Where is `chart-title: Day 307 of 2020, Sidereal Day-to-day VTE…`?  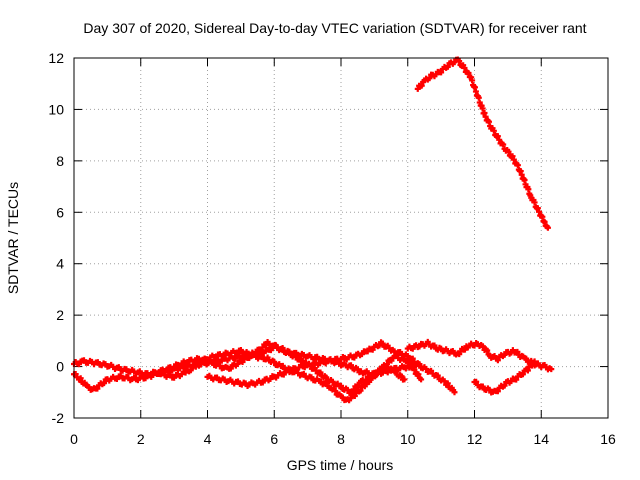
chart-title: Day 307 of 2020, Sidereal Day-to-day VTE… is located at coordinates (334, 28).